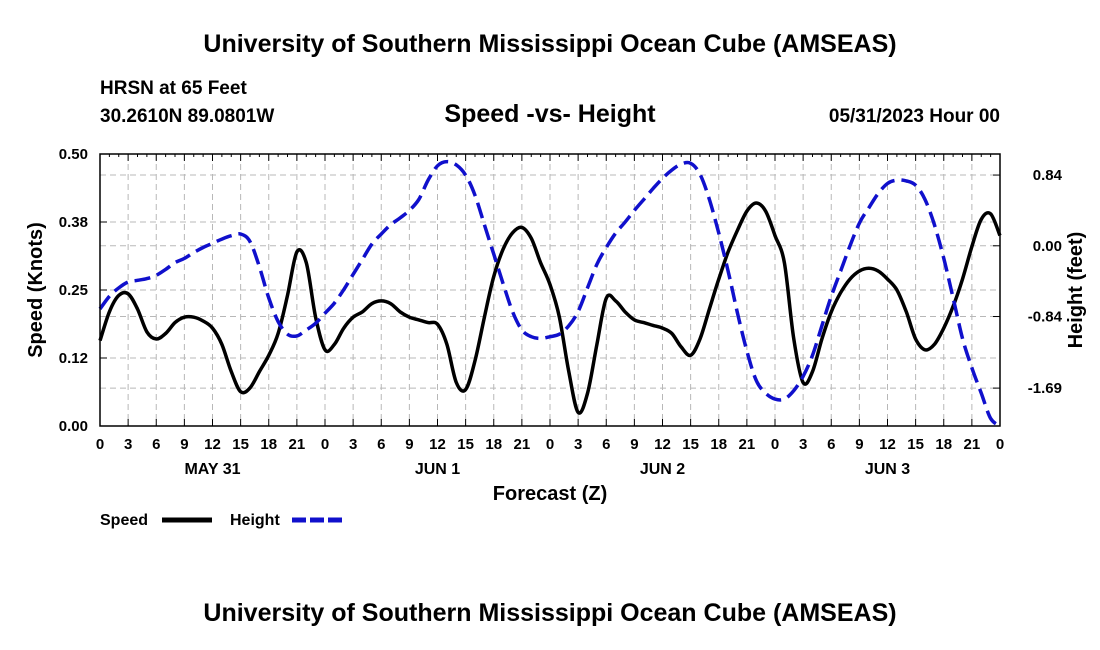 Image resolution: width=1100 pixels, height=650 pixels. I want to click on y-tick-label: 0.00, so click(73, 426).